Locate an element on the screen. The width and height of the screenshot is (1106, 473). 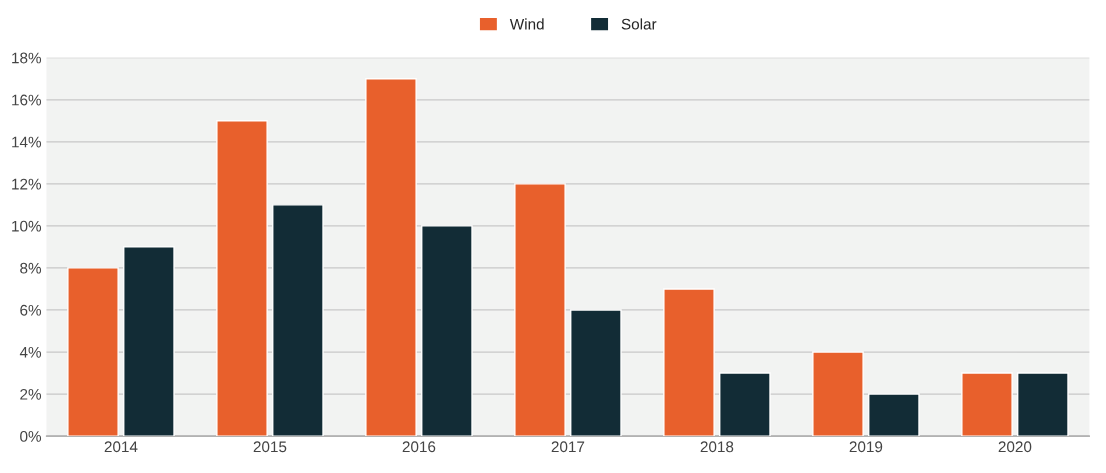
y-tick-label: 16% is located at coordinates (27, 100).